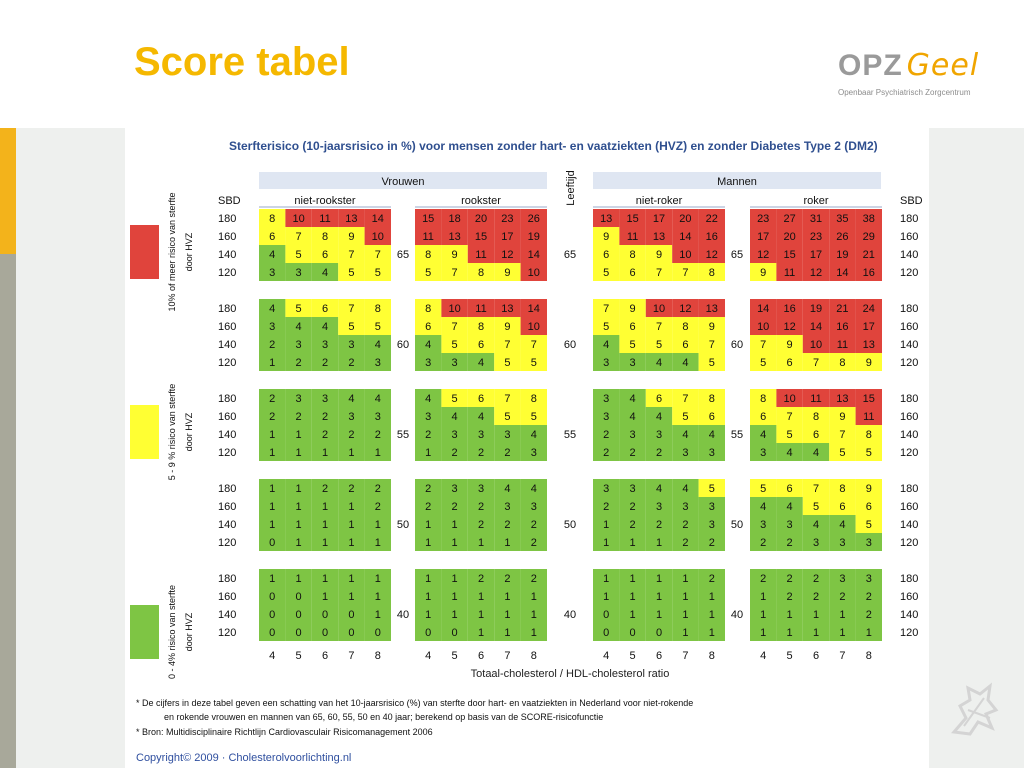  Describe the element at coordinates (378, 656) in the screenshot. I see `x-tick-label: 8` at that location.